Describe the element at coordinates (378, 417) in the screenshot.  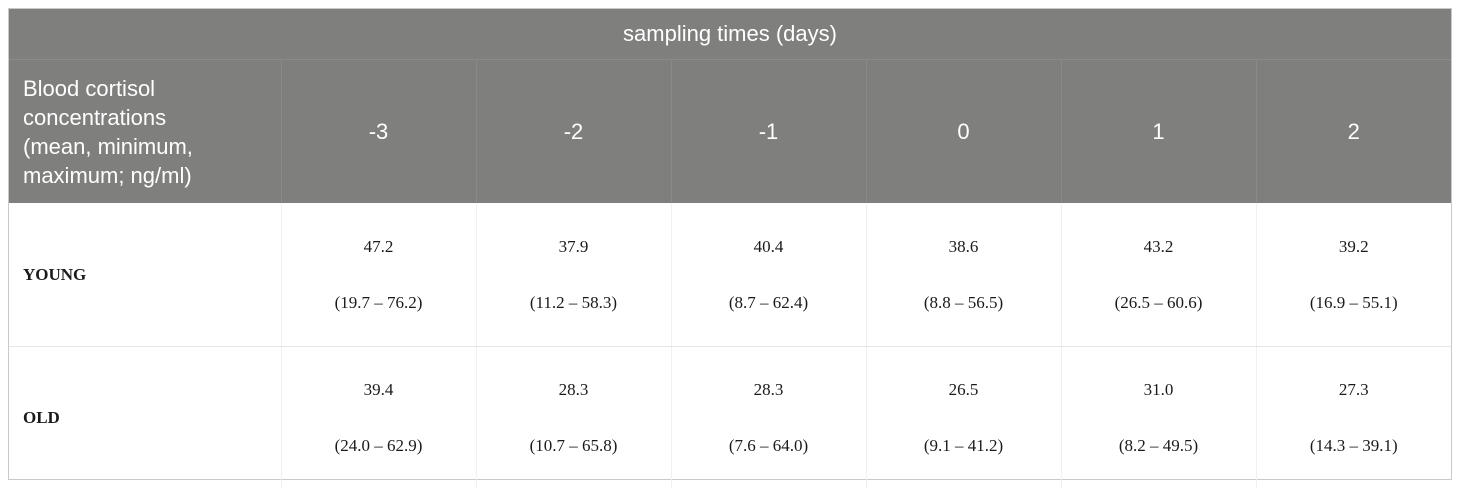
I see `table-cell: 39.4 (24.0 – 62.9)` at that location.